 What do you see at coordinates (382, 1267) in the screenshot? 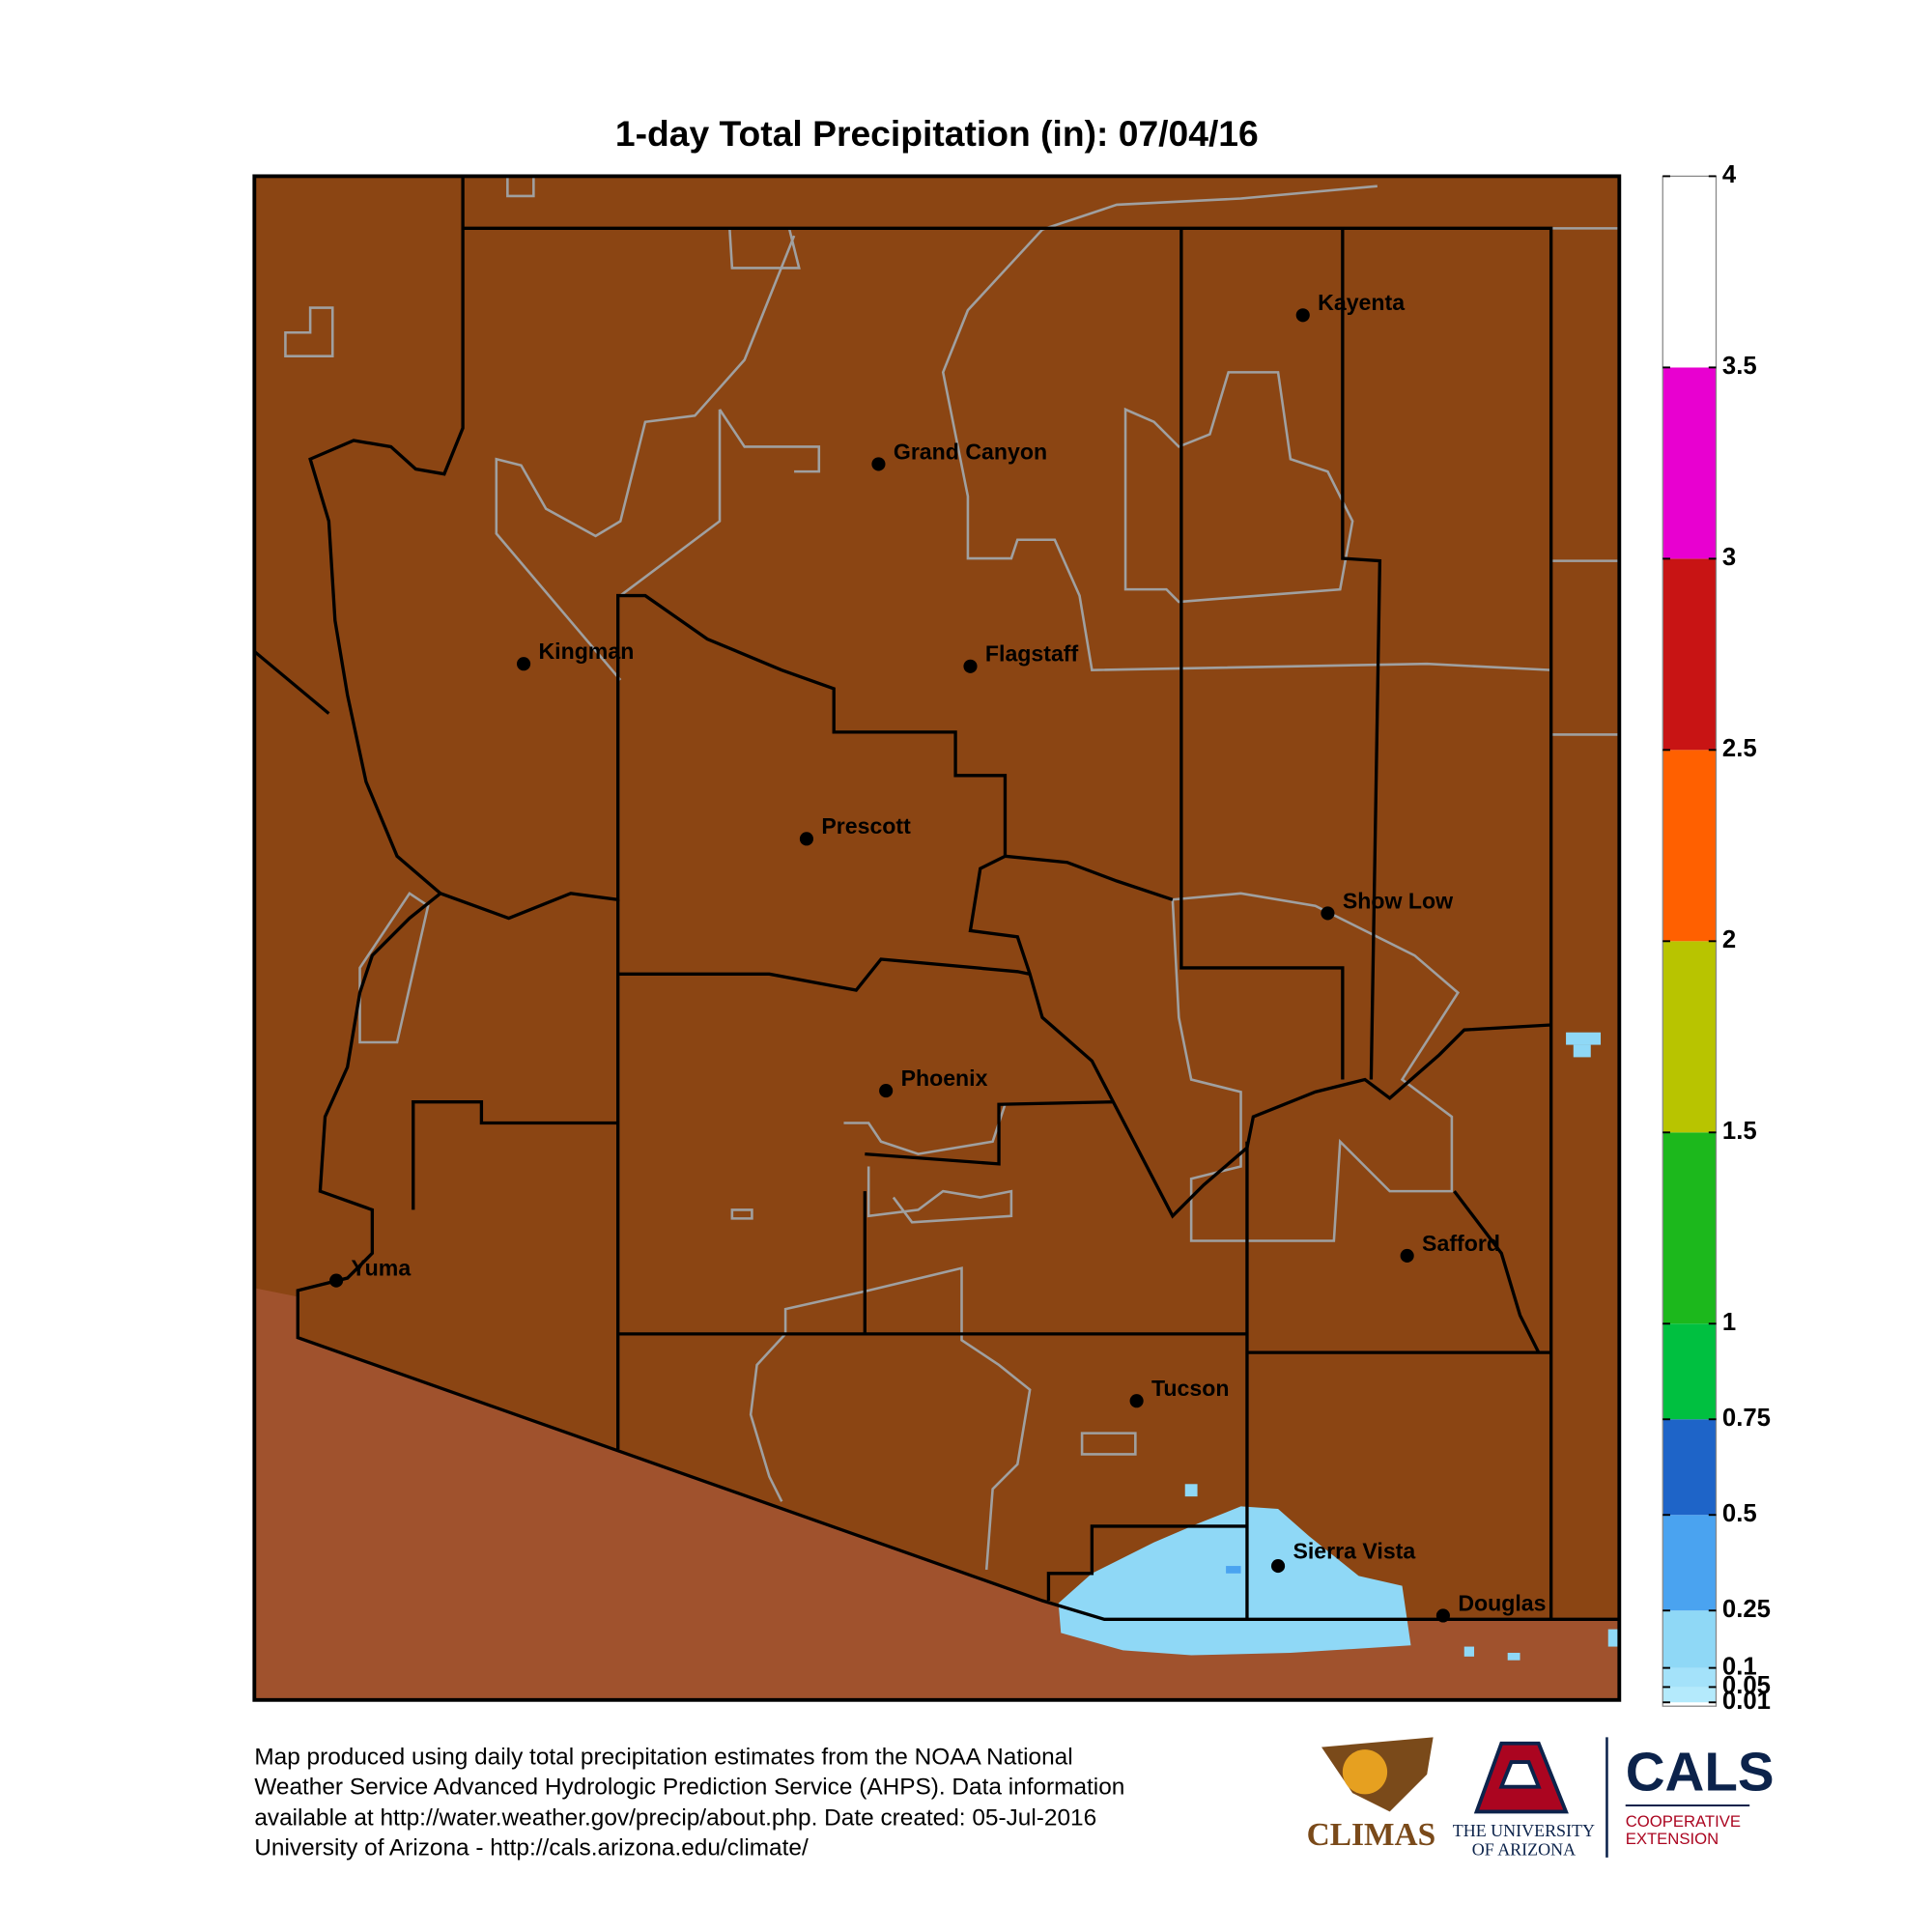
I see `city-label: Yuma` at bounding box center [382, 1267].